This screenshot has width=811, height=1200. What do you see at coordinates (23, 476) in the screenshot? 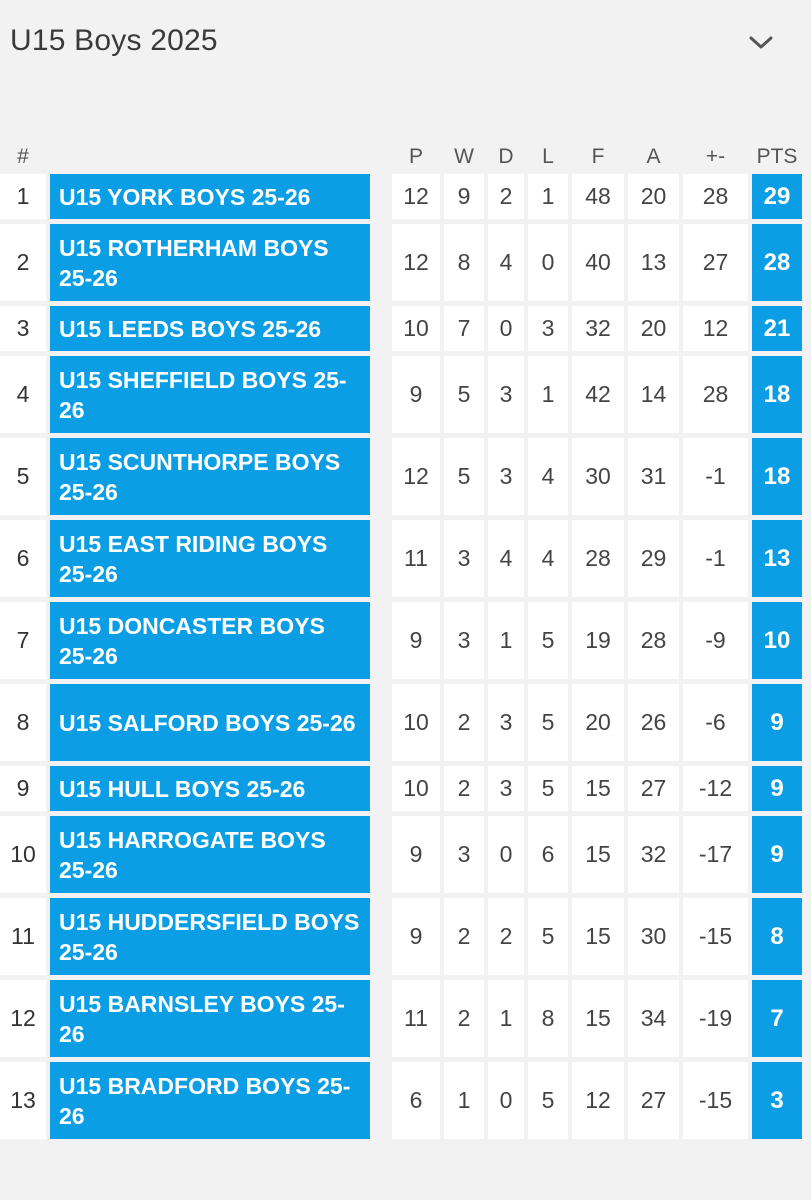
I see `position-cell: 5` at bounding box center [23, 476].